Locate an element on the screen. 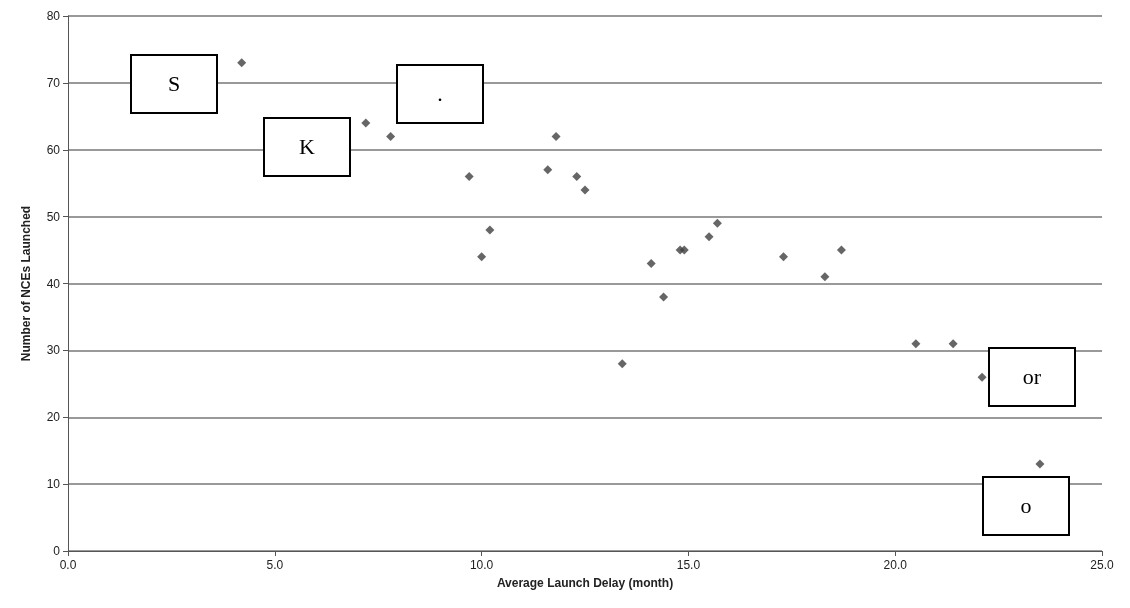  label-box: . is located at coordinates (440, 94).